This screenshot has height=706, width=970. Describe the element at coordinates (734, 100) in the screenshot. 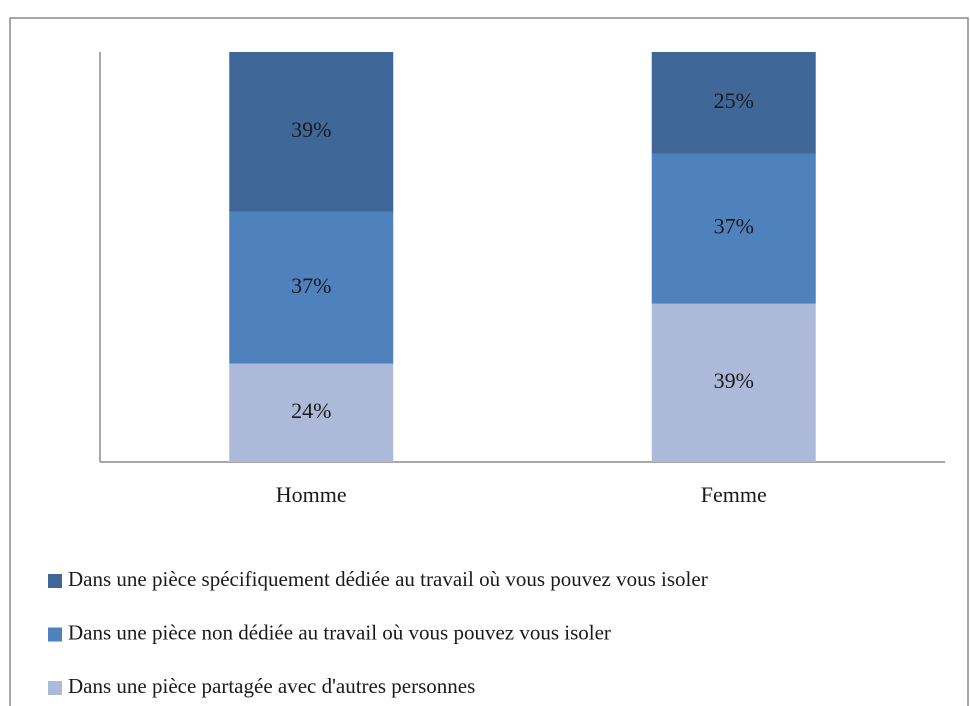

I see `value-label: 25%` at that location.